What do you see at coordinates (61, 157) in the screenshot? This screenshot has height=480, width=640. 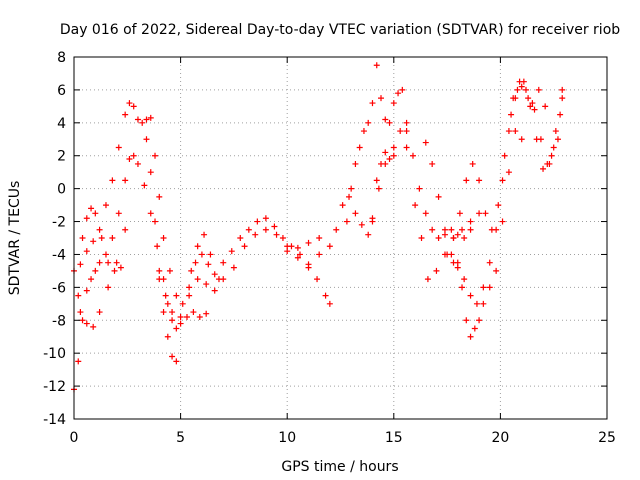 I see `y-tick-label: 2` at bounding box center [61, 157].